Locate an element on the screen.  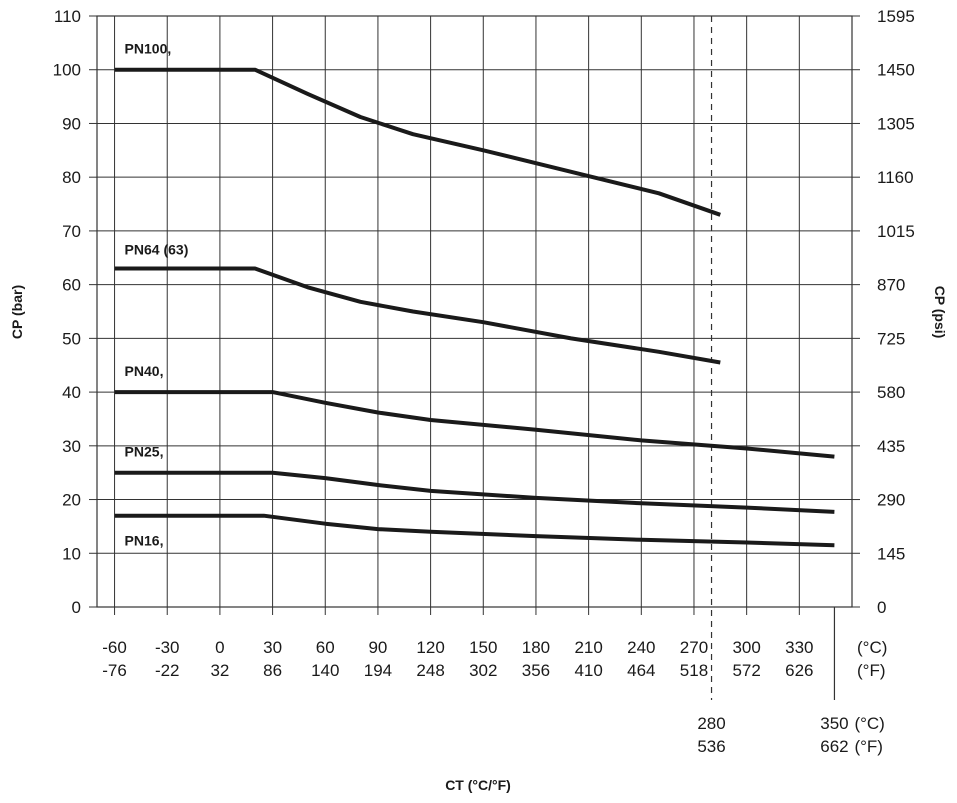
x-tick-label-celsius: 90 is located at coordinates (377, 647).